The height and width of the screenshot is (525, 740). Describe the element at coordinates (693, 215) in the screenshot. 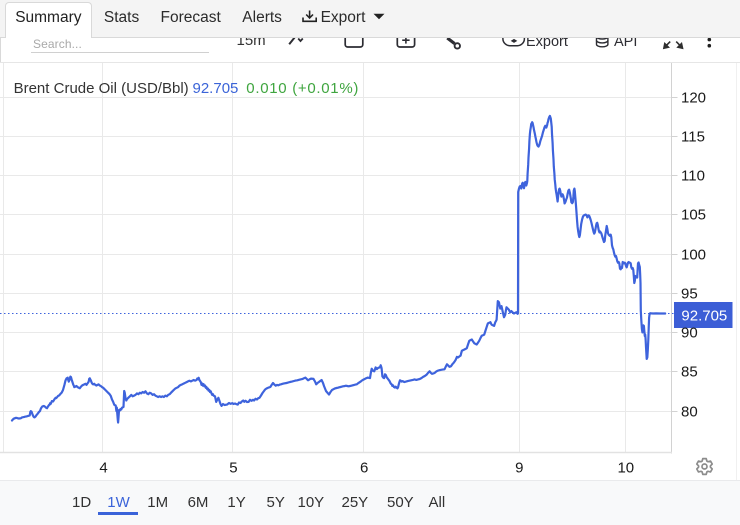

I see `svg-text: 105` at that location.